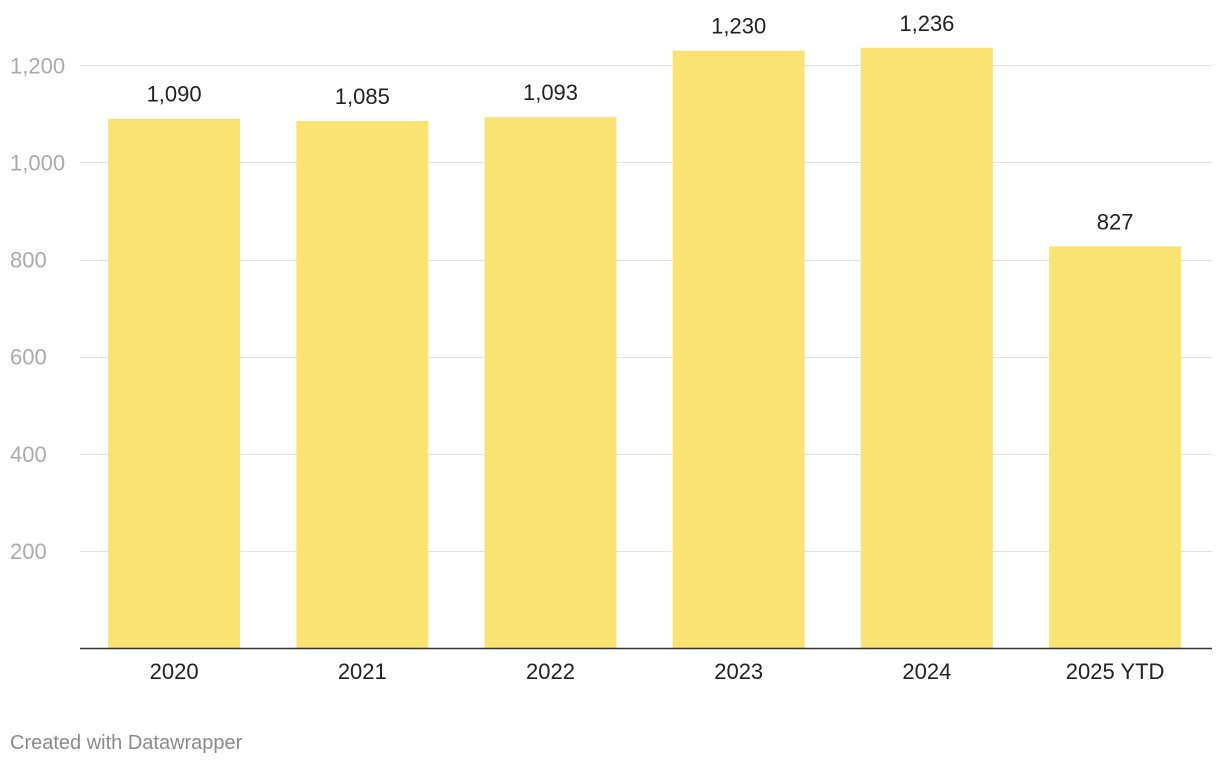 This screenshot has width=1220, height=773. I want to click on y-tick-label: 1,200, so click(37, 65).